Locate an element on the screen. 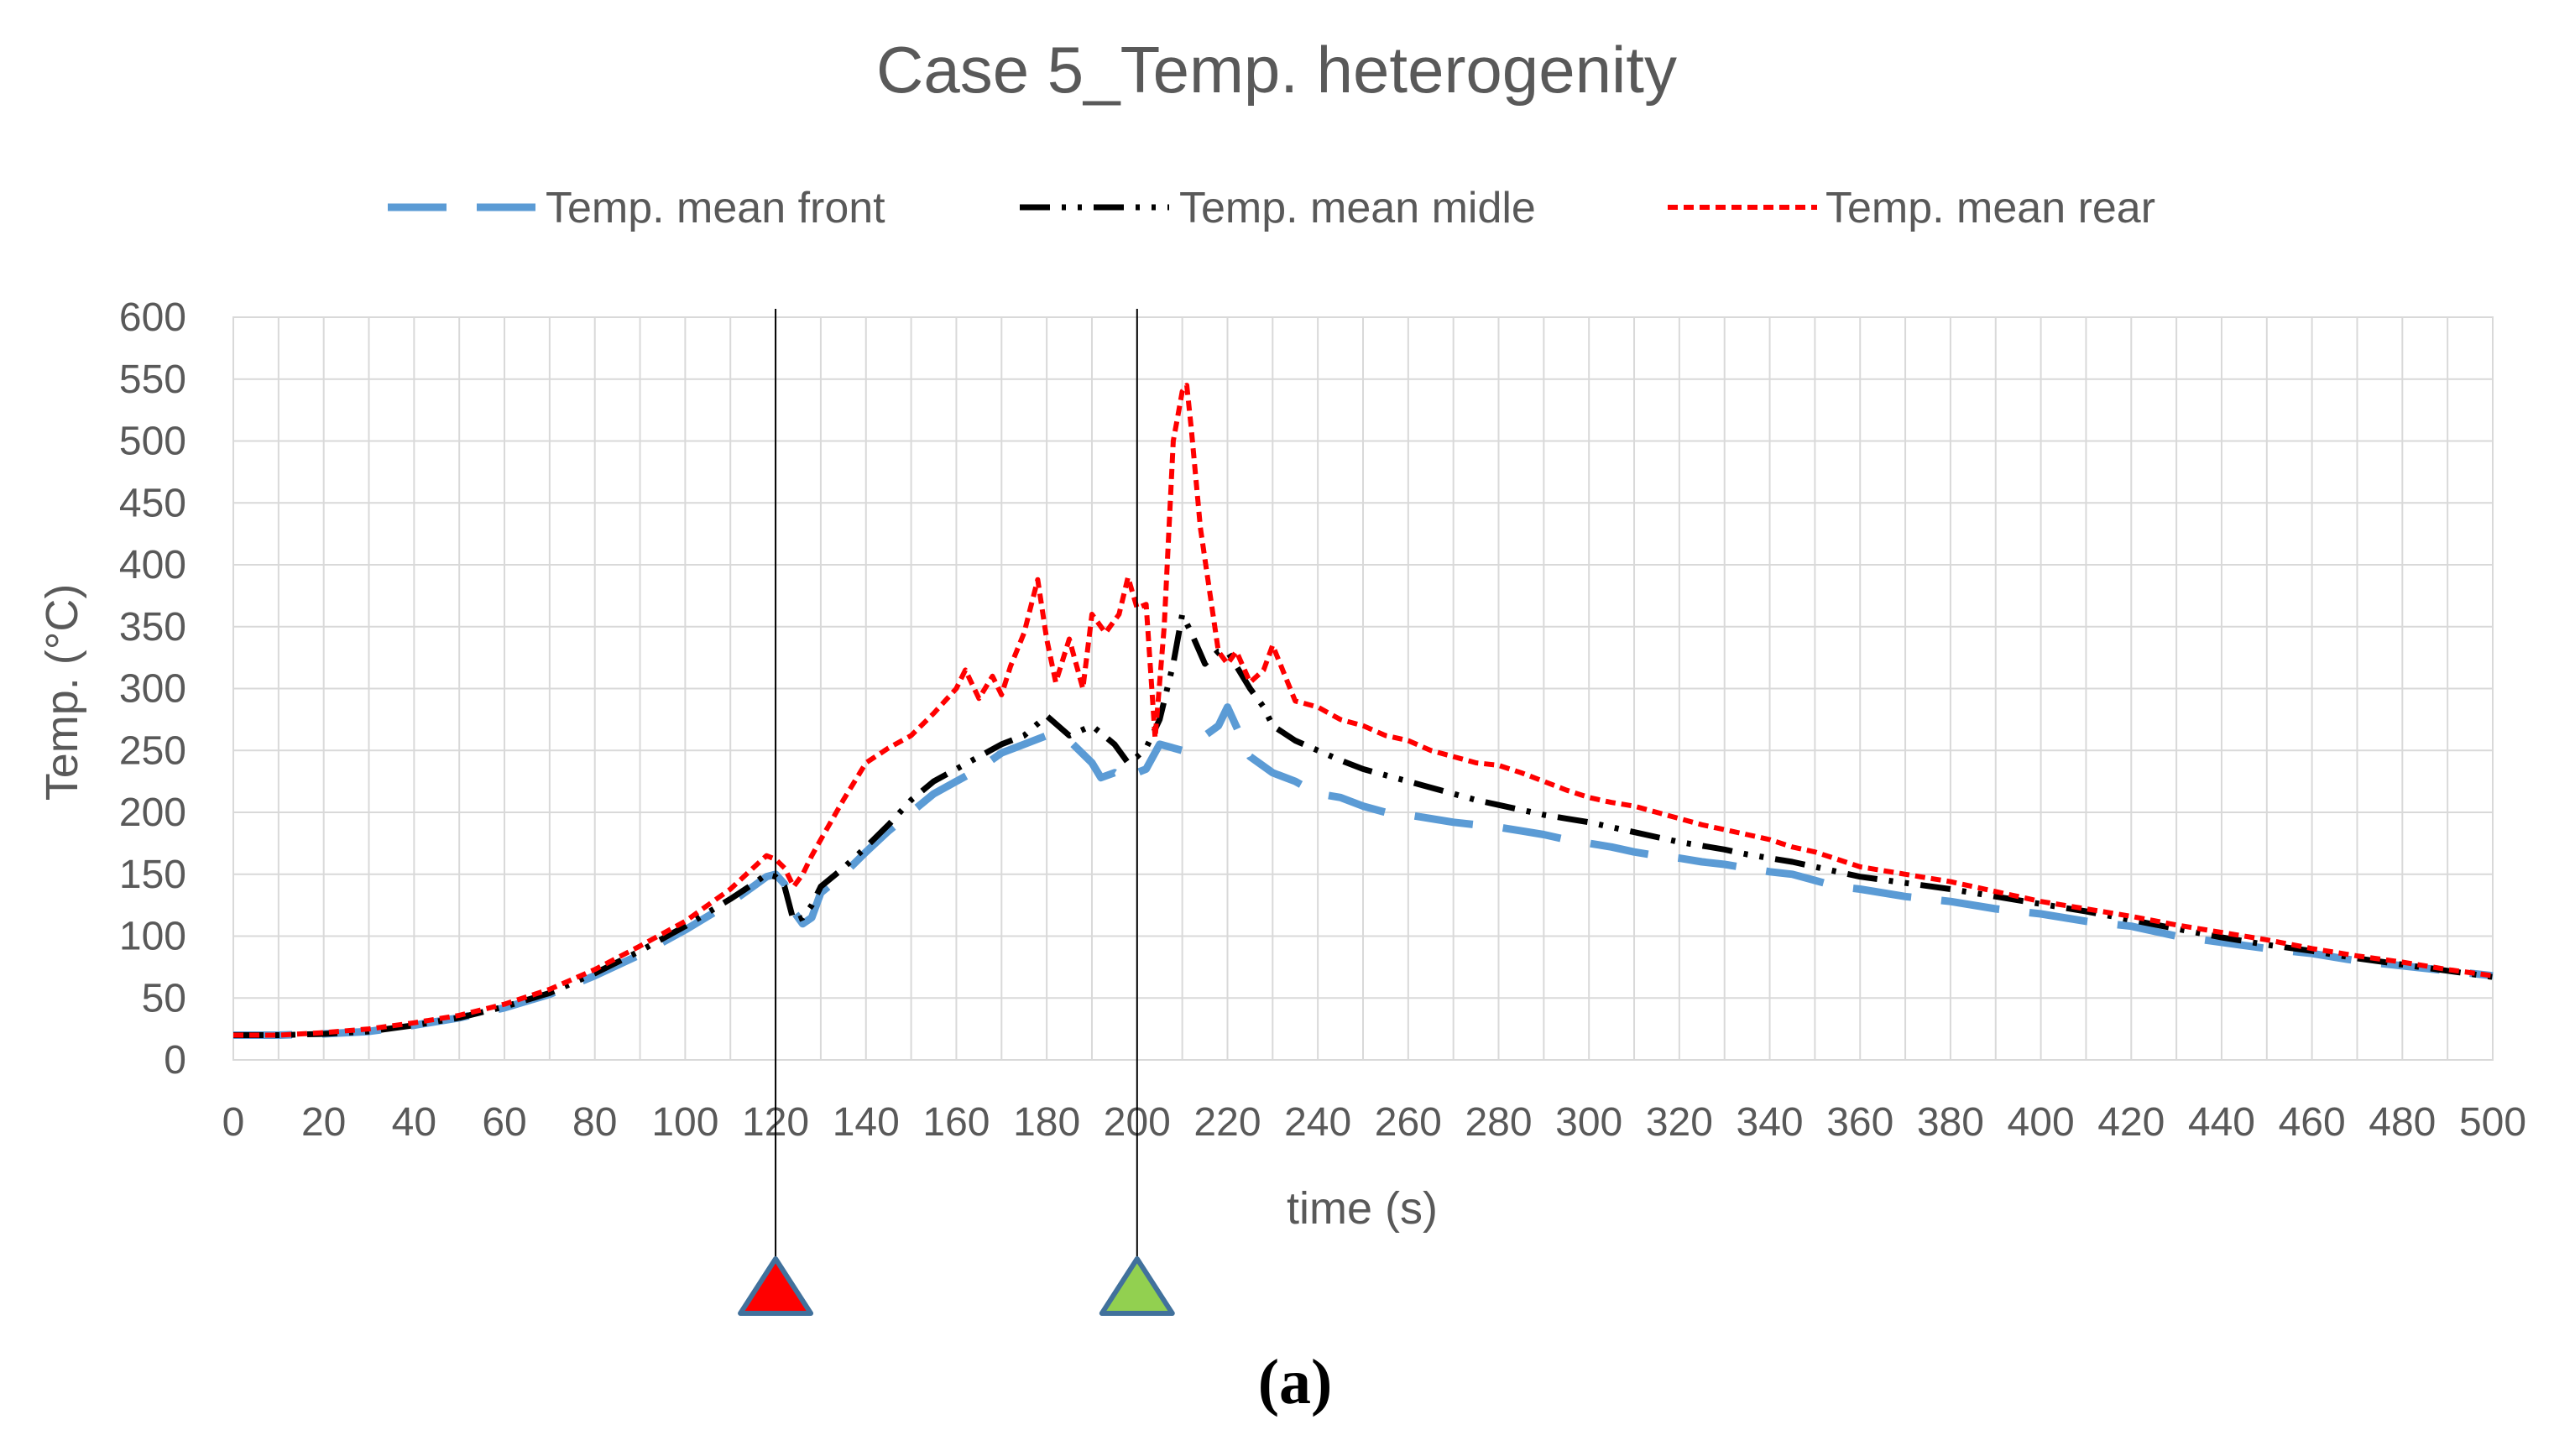  y-tick-label: 100 is located at coordinates (152, 937).